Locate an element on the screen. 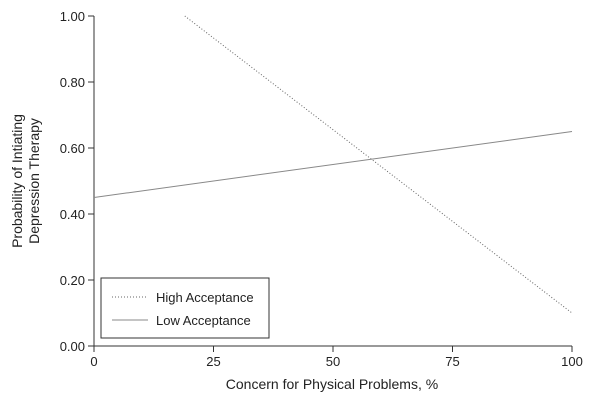 The width and height of the screenshot is (590, 404). y-tick-label: 1.00 is located at coordinates (72, 16).